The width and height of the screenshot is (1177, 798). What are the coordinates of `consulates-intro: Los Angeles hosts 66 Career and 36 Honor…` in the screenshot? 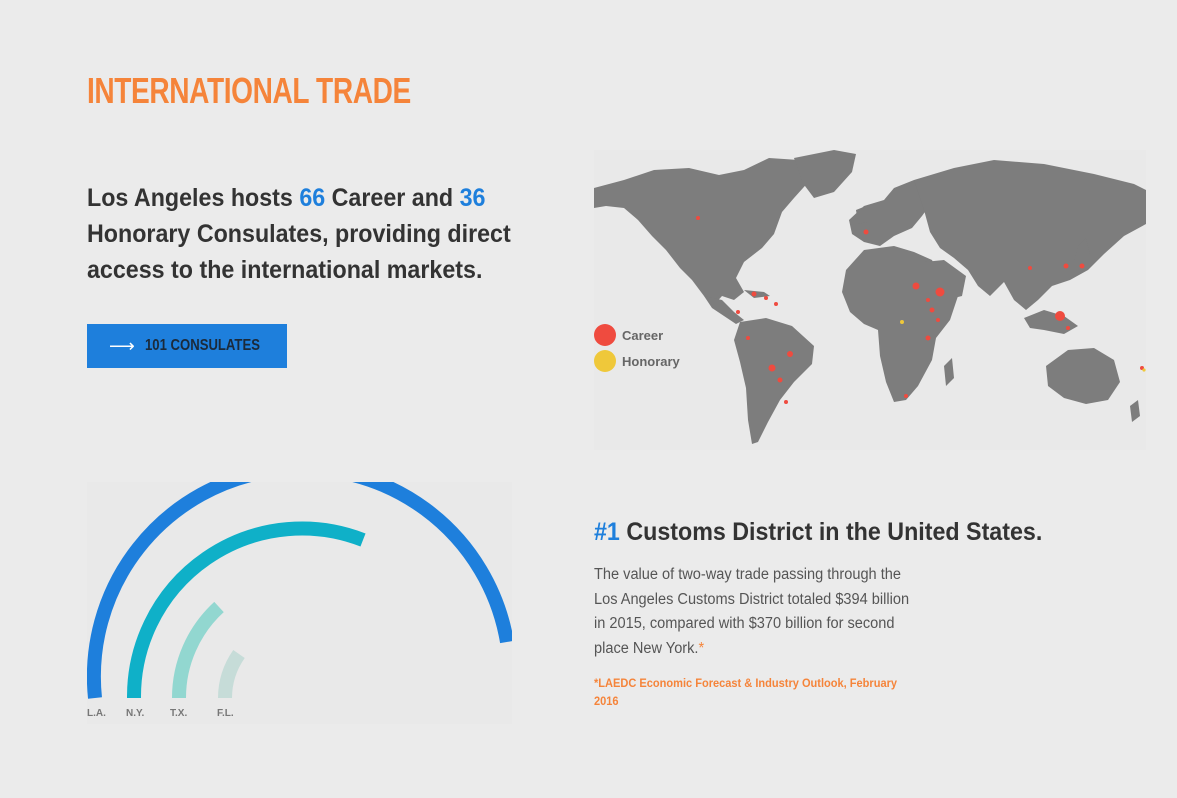 It's located at (301, 234).